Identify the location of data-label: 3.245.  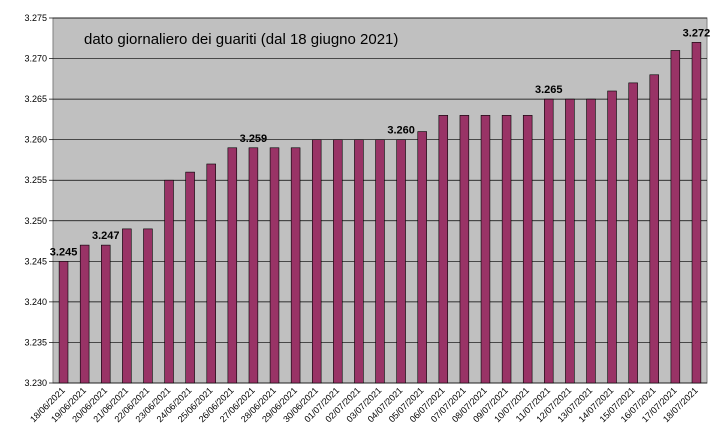
(64, 252).